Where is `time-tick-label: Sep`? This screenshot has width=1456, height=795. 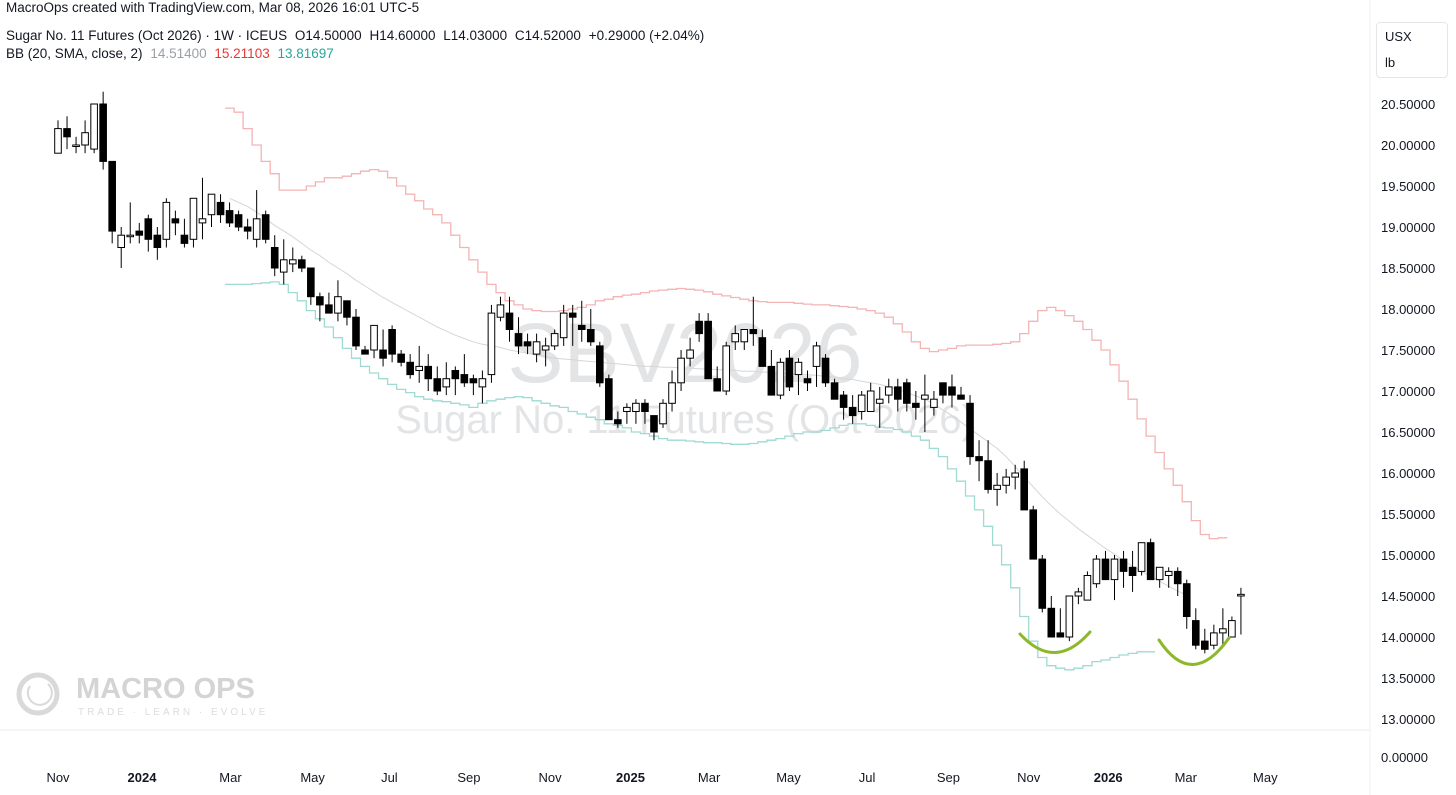 time-tick-label: Sep is located at coordinates (468, 777).